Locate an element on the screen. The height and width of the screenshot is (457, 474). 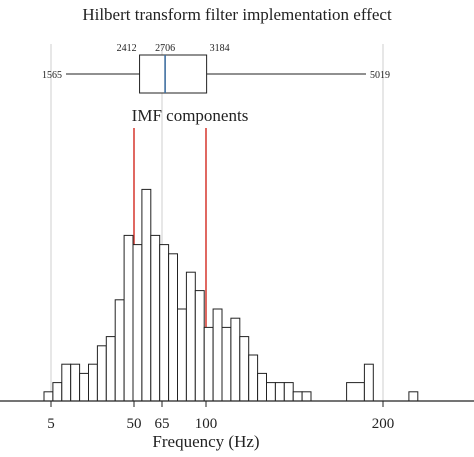
boxplot-label-min: 1565 is located at coordinates (52, 75).